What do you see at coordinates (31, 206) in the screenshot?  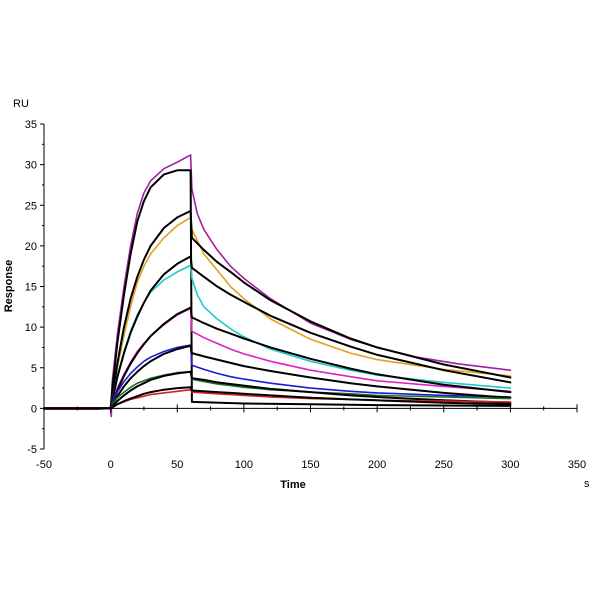 I see `y-tick-label: 25` at bounding box center [31, 206].